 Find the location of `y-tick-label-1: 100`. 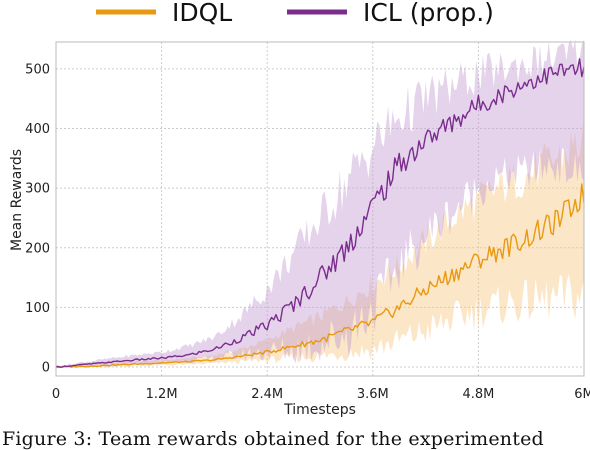

y-tick-label-1: 100 is located at coordinates (37, 308).